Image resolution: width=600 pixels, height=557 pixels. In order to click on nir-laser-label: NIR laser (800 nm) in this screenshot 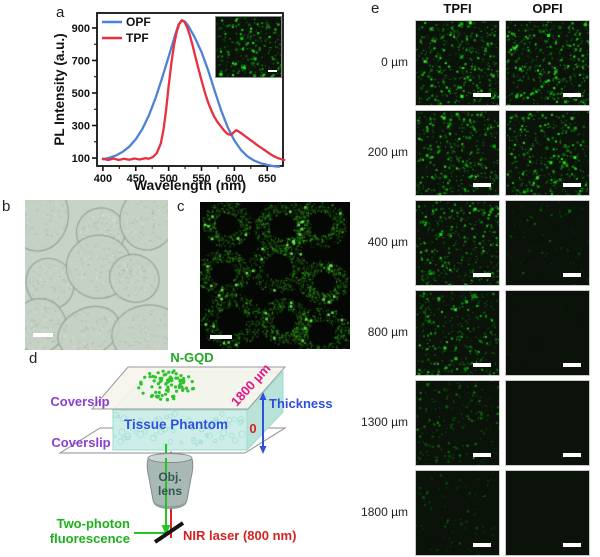, I will do `click(239, 535)`.